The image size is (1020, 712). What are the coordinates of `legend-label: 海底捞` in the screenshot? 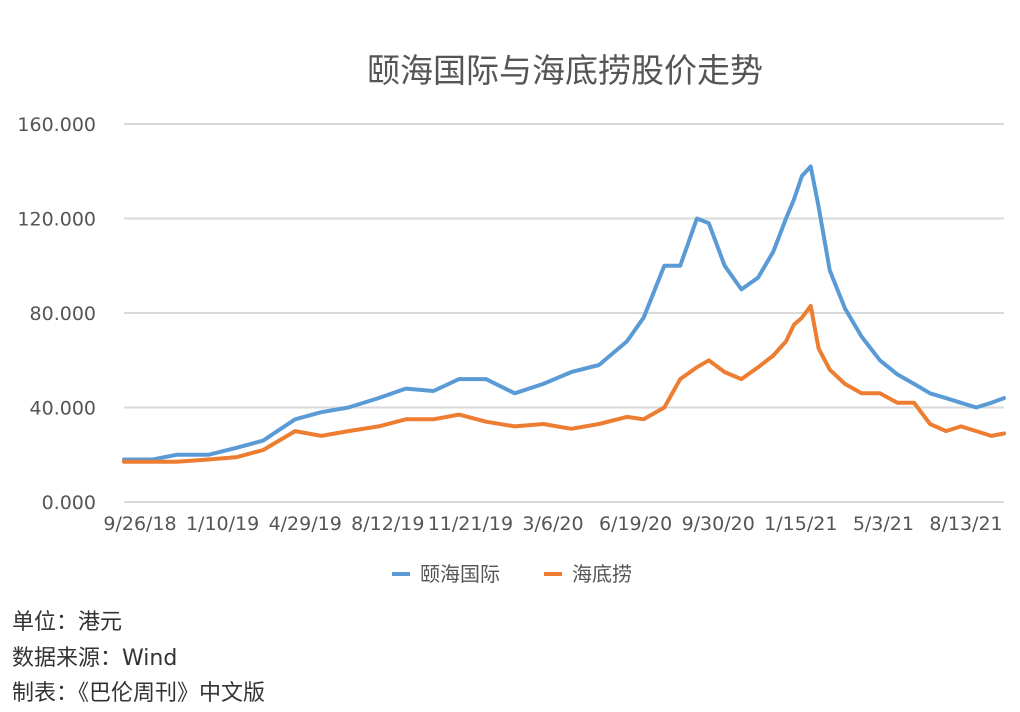 It's located at (602, 574).